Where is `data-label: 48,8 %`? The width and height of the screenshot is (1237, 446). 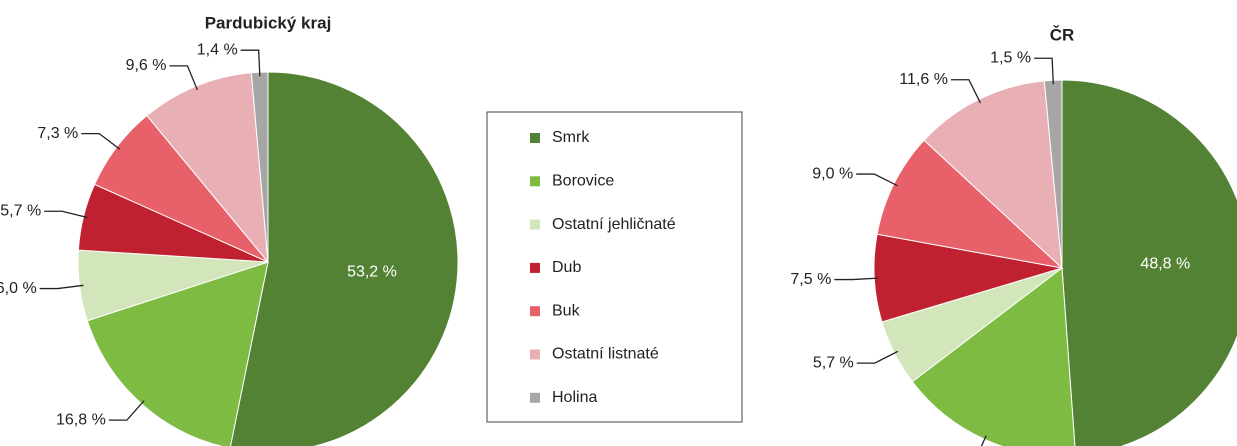 data-label: 48,8 % is located at coordinates (1165, 263).